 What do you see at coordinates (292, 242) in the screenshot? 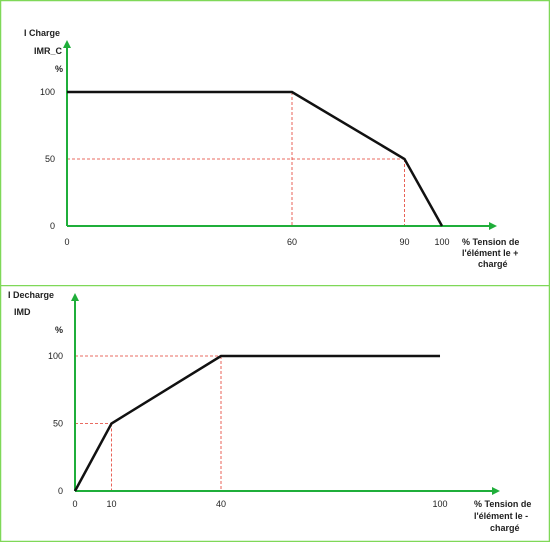
I see `x-tick-label: 60` at bounding box center [292, 242].